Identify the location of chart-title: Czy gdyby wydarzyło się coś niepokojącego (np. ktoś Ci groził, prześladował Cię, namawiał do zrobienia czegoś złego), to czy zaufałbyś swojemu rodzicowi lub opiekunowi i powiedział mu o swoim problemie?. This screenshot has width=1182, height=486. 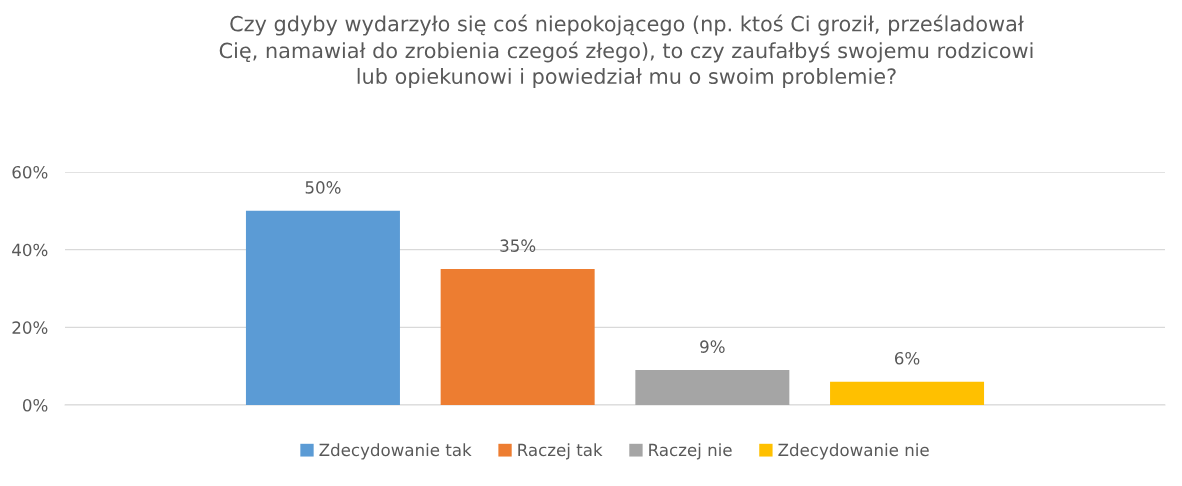
(626, 51).